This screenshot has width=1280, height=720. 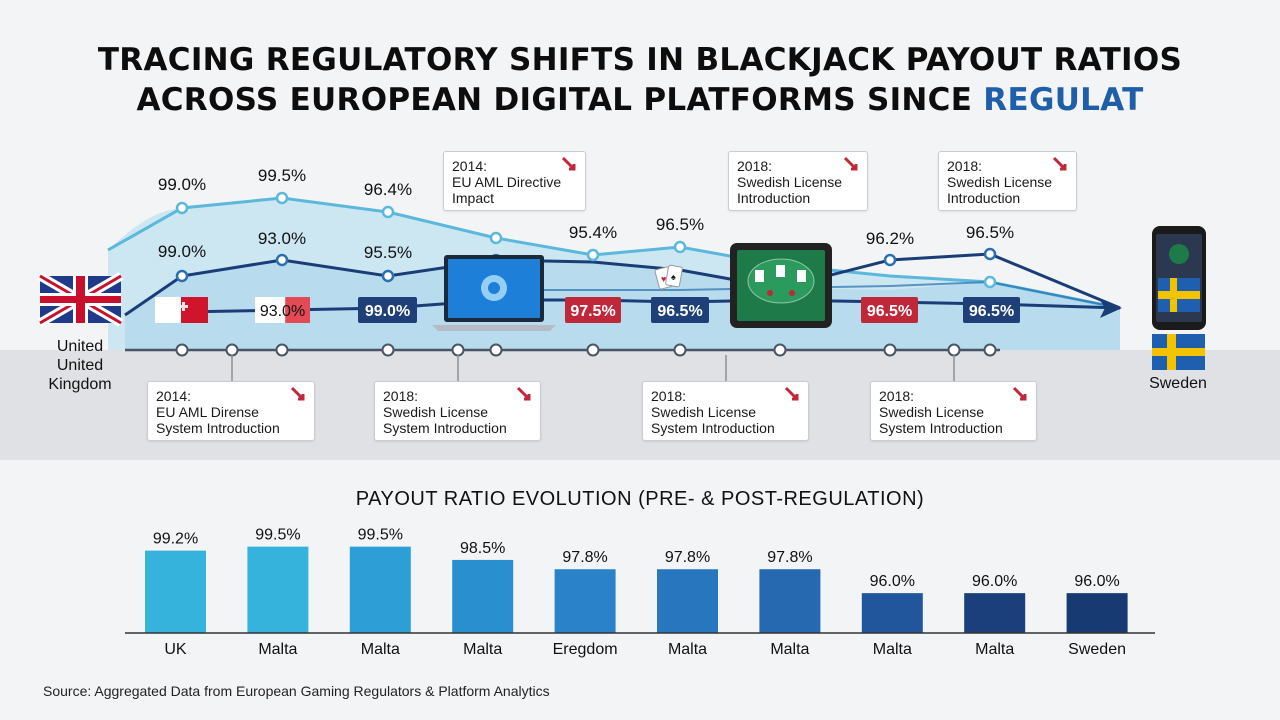 What do you see at coordinates (175, 649) in the screenshot?
I see `bar-category-label: UK` at bounding box center [175, 649].